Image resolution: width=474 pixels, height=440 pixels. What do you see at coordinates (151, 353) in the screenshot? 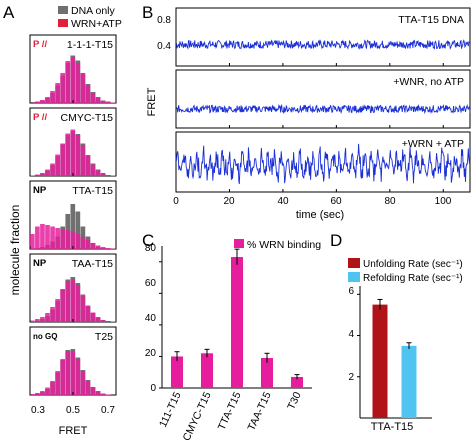
I see `panel-c-ytick-1: 20` at bounding box center [151, 353].